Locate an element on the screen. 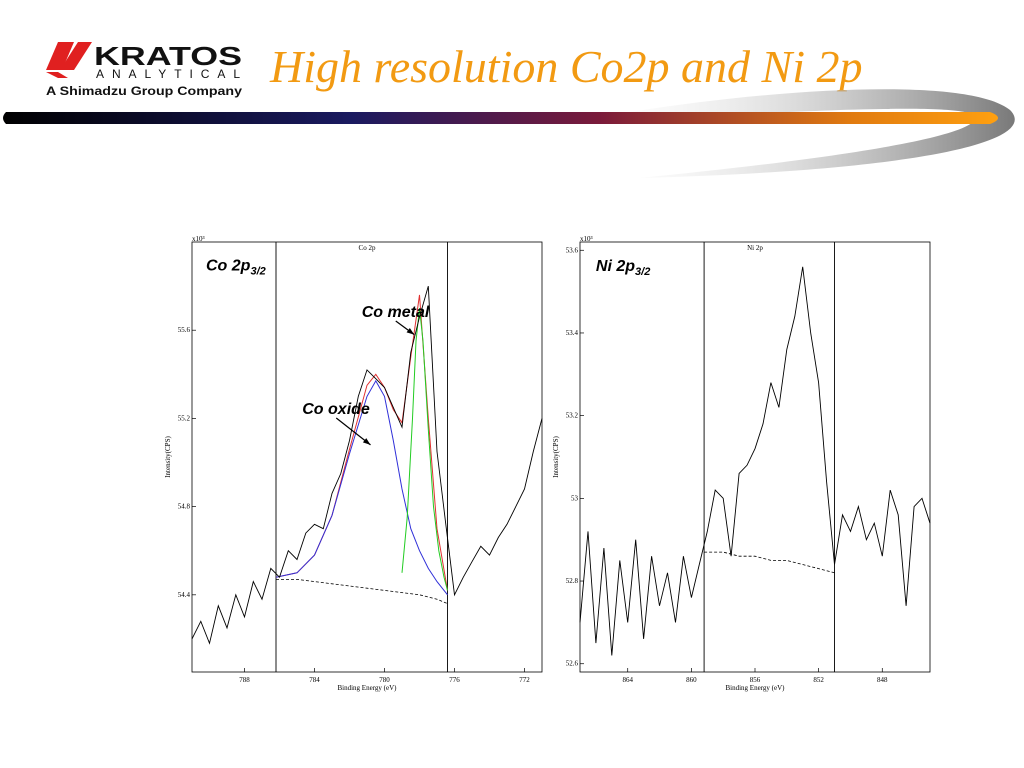 The height and width of the screenshot is (768, 1024). annotation-text: Co oxide is located at coordinates (336, 409).